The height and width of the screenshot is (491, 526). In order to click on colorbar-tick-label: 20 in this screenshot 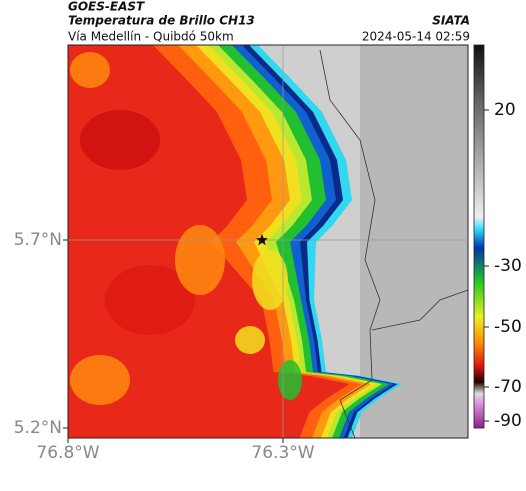, I will do `click(505, 110)`.